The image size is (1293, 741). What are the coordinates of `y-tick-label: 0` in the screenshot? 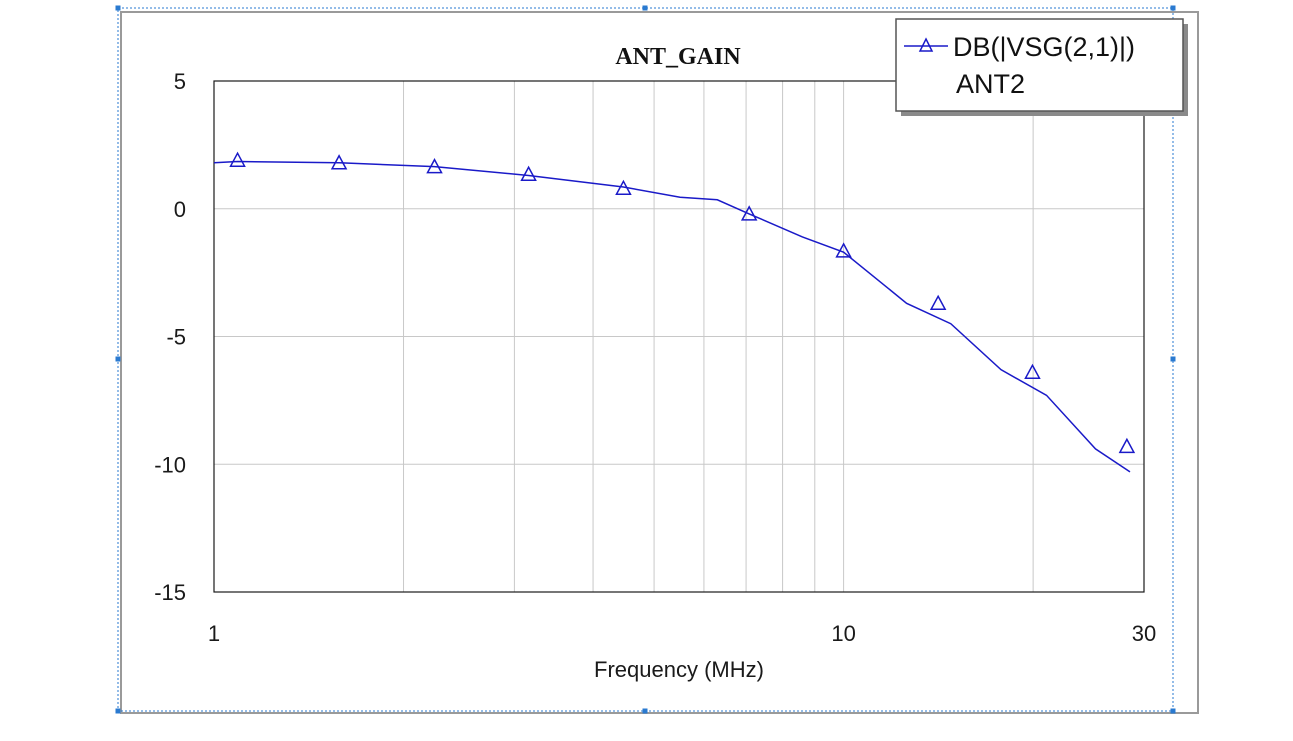 It's located at (180, 209).